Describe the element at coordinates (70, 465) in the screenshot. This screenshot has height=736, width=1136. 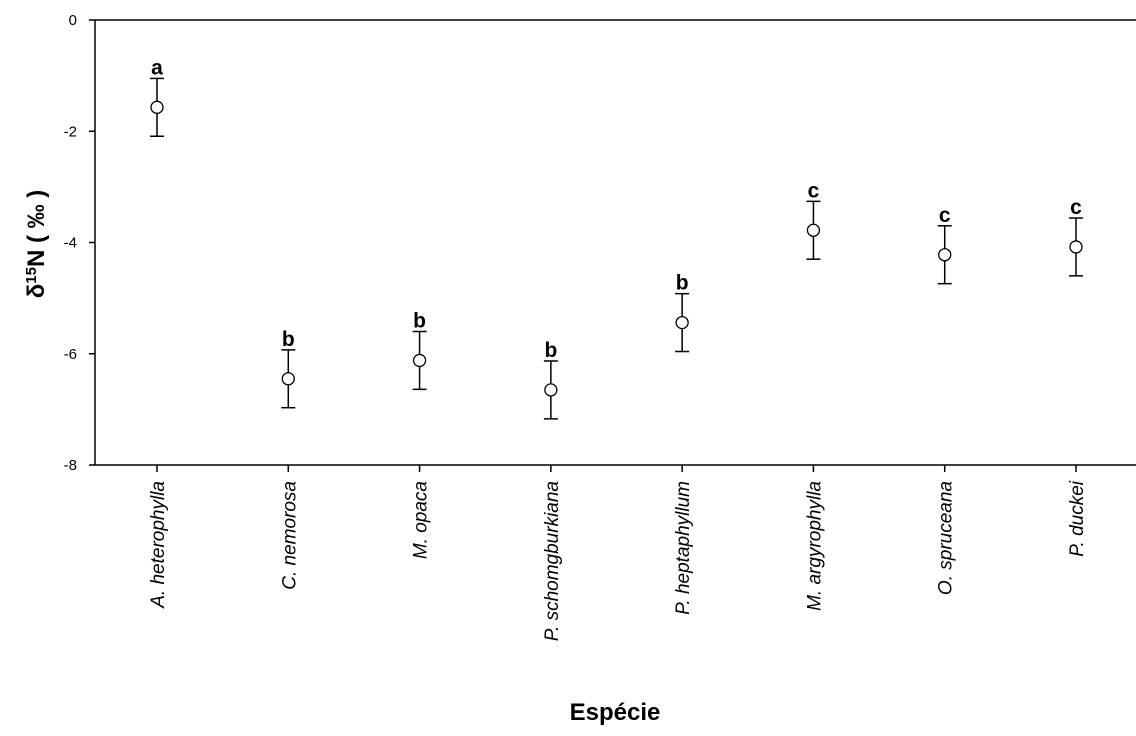
I see `y-tick-label: -8` at that location.